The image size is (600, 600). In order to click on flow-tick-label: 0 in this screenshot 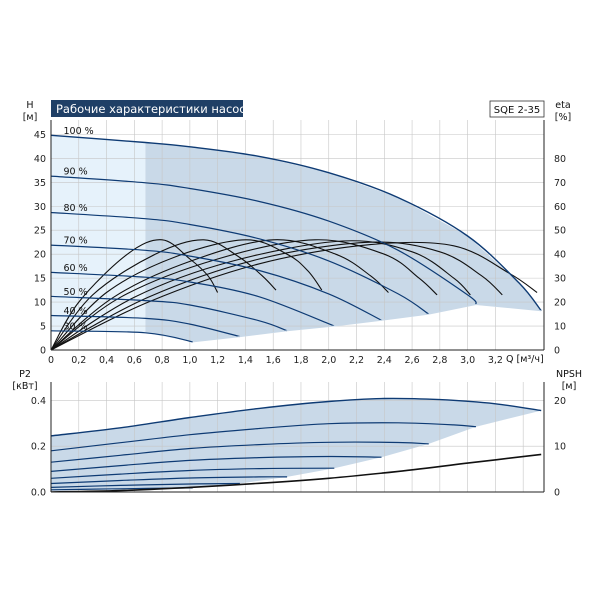, I will do `click(51, 360)`.